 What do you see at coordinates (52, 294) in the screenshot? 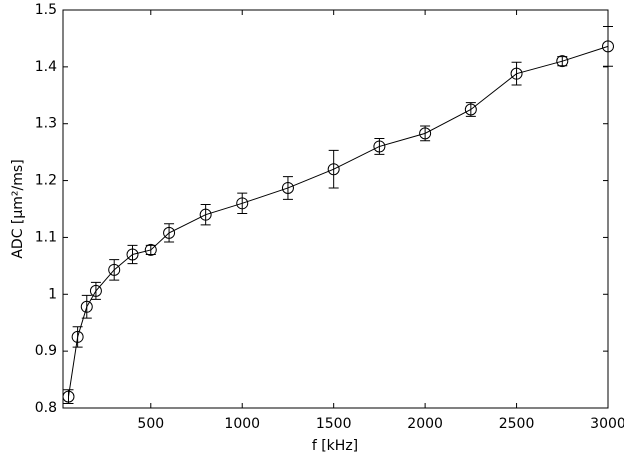
I see `y-tick-label: 1` at bounding box center [52, 294].